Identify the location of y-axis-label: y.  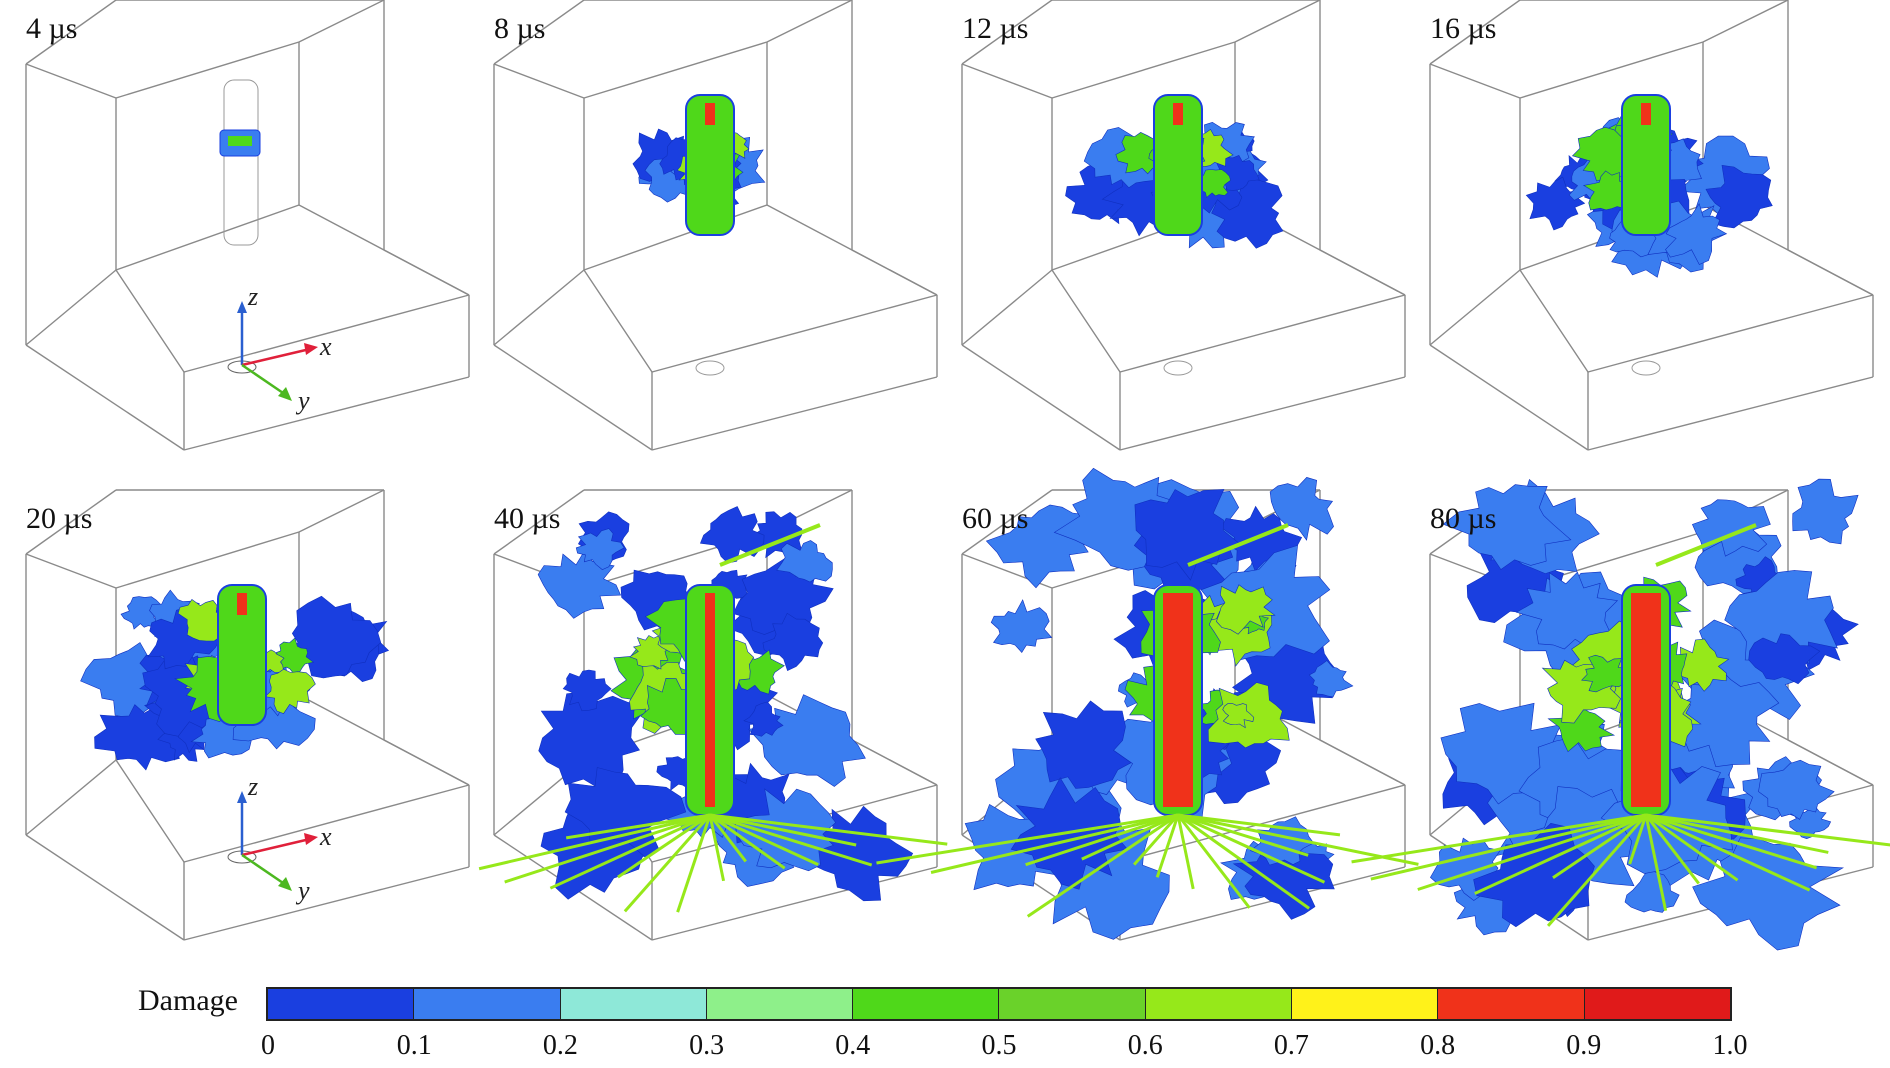
(302, 400).